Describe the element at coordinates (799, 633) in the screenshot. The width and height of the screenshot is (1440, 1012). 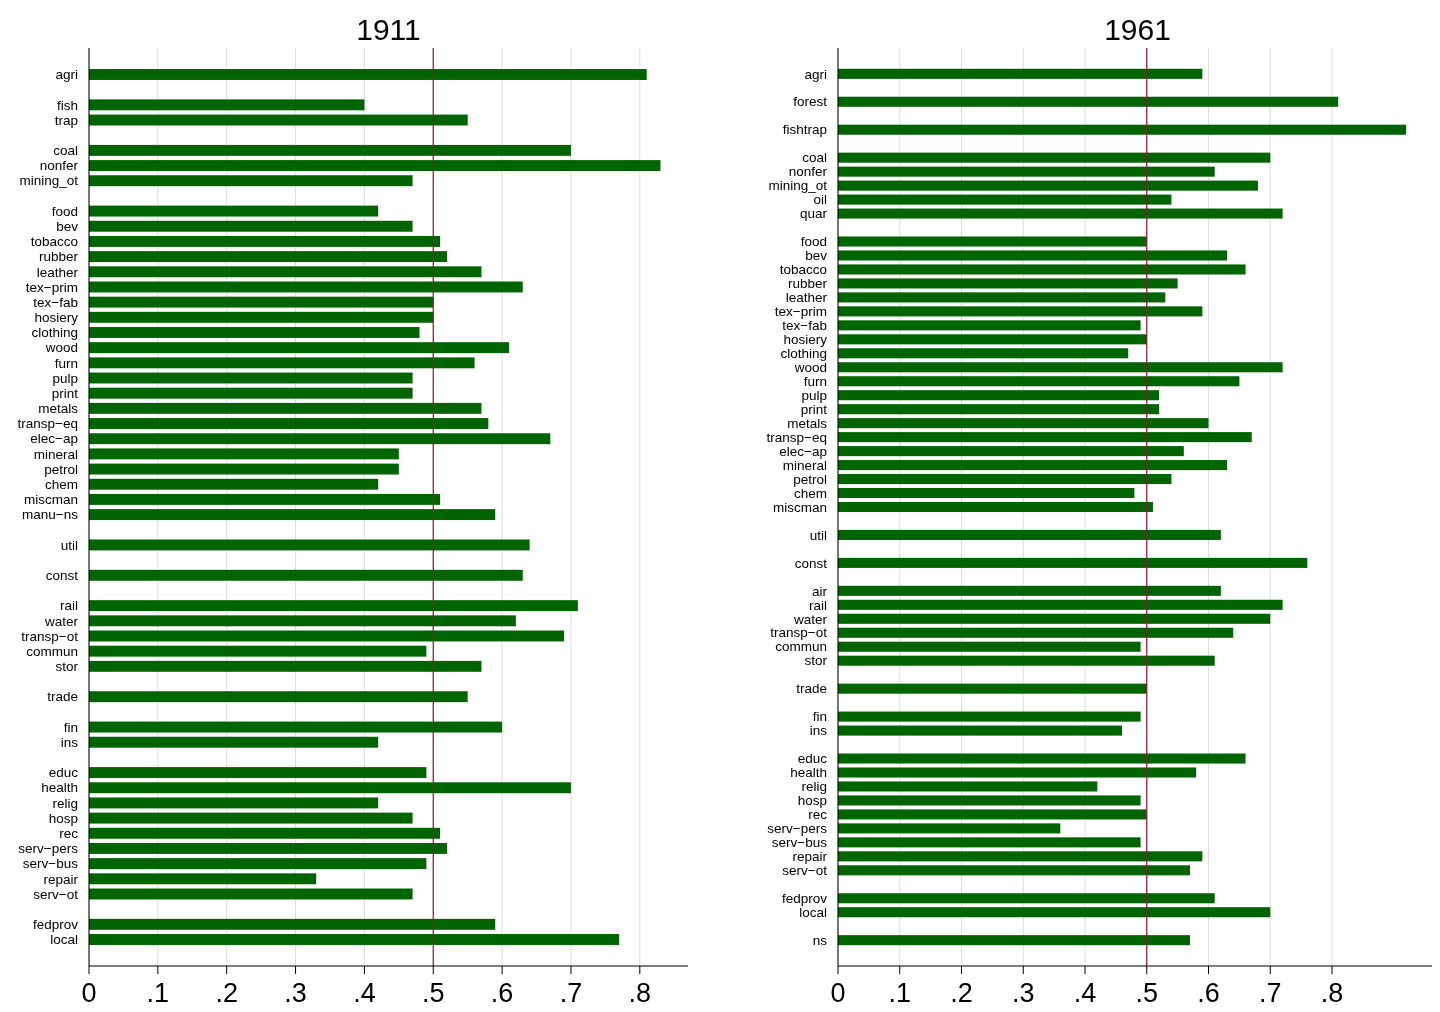
I see `y-tick-label: transp−ot` at that location.